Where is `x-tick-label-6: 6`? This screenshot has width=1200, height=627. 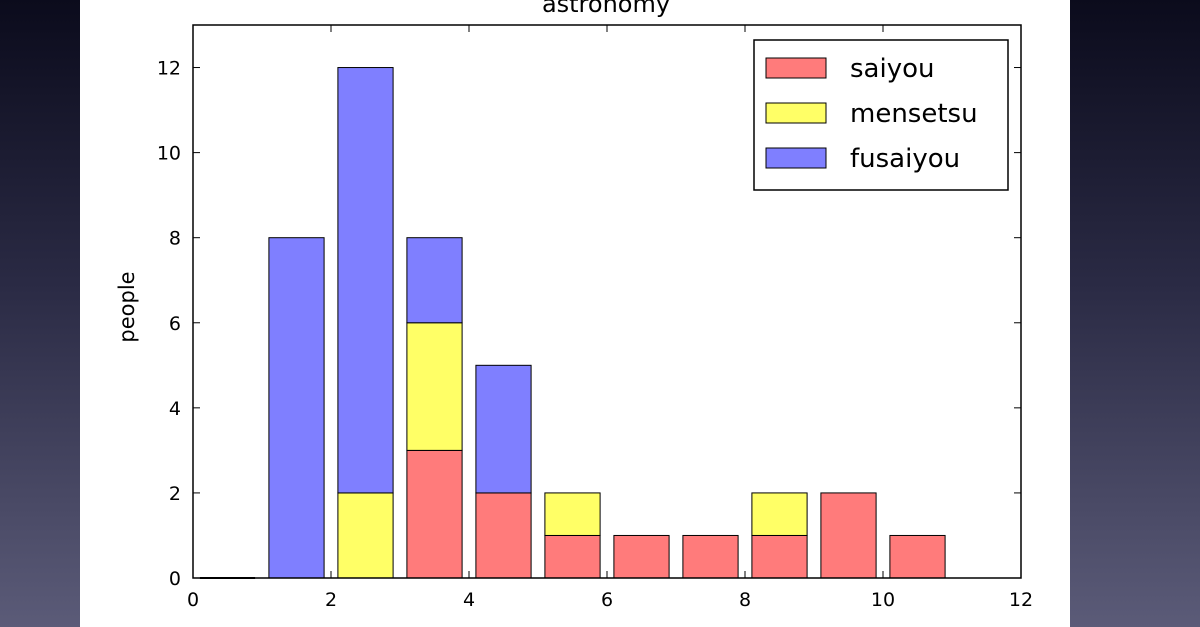
x-tick-label-6: 6 is located at coordinates (607, 600).